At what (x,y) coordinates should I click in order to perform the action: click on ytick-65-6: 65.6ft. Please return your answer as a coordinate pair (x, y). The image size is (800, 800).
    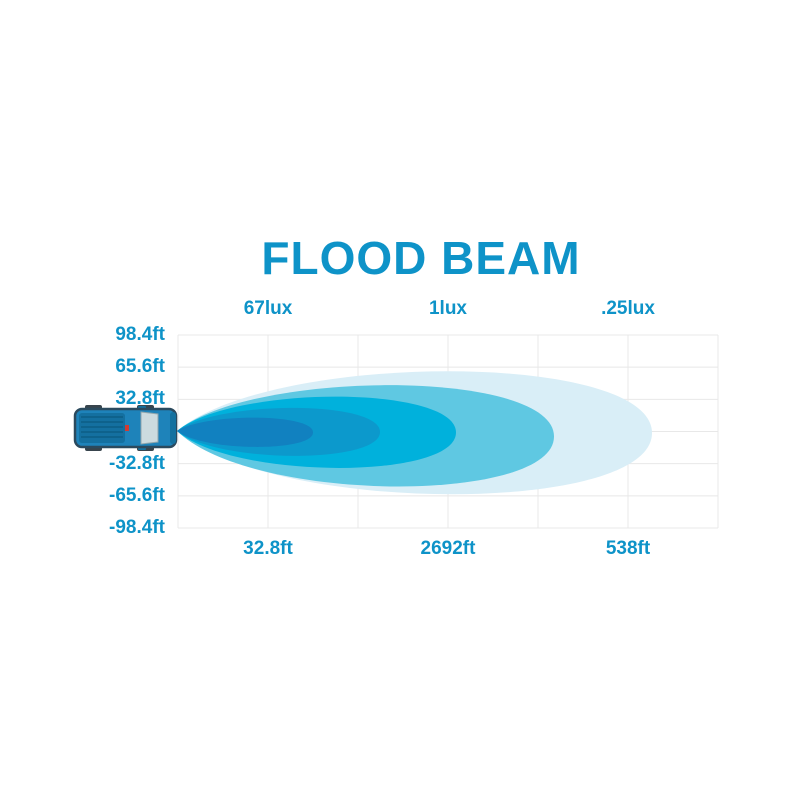
    Looking at the image, I should click on (140, 367).